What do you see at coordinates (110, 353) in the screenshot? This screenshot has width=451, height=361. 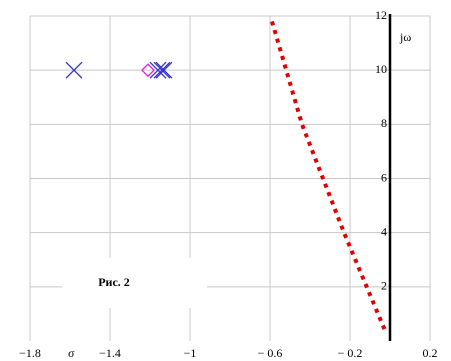 I see `x-tick-label: −1.4` at bounding box center [110, 353].